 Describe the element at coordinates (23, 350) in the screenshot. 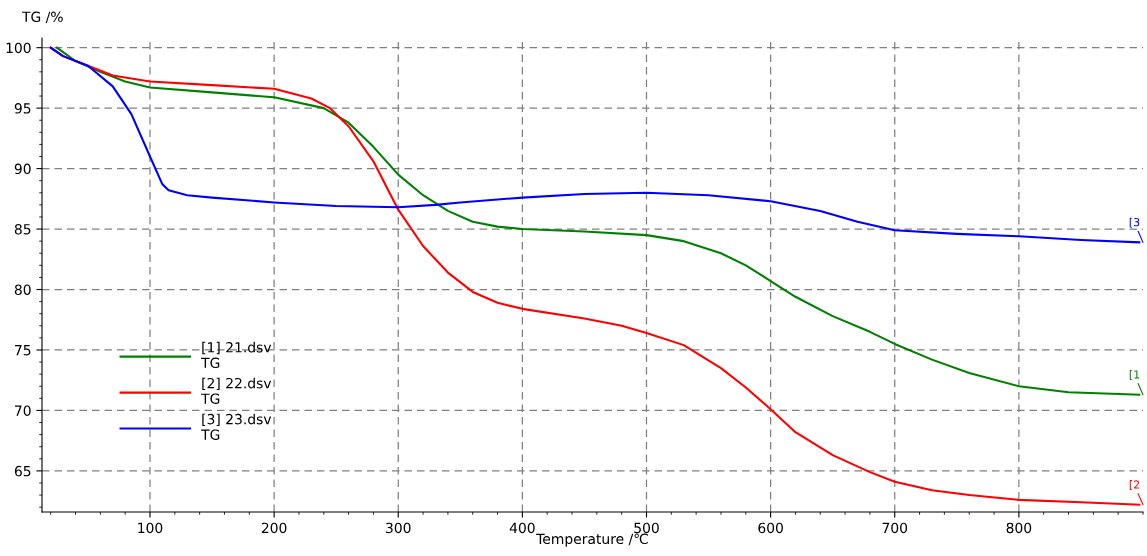

I see `y-tick-label: 75` at that location.